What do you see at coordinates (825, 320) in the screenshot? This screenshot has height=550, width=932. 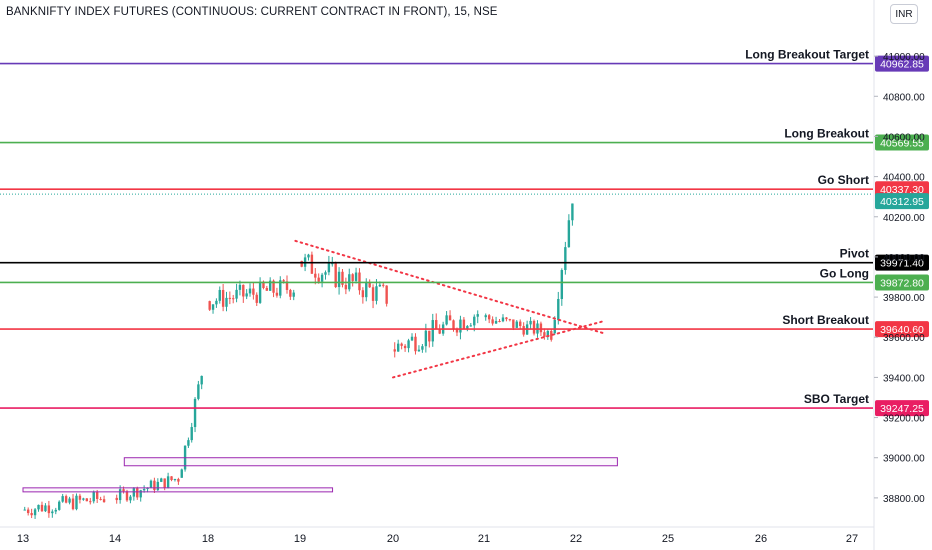 I see `level-label: Short Breakout` at bounding box center [825, 320].